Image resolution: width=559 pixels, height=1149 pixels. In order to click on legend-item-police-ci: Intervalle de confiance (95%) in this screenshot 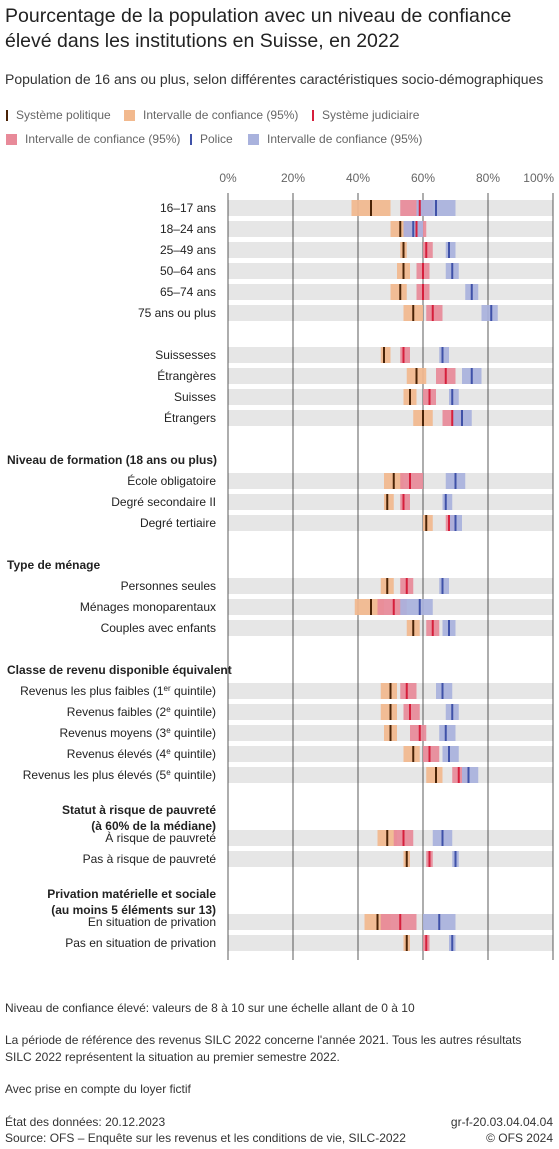, I will do `click(335, 139)`.